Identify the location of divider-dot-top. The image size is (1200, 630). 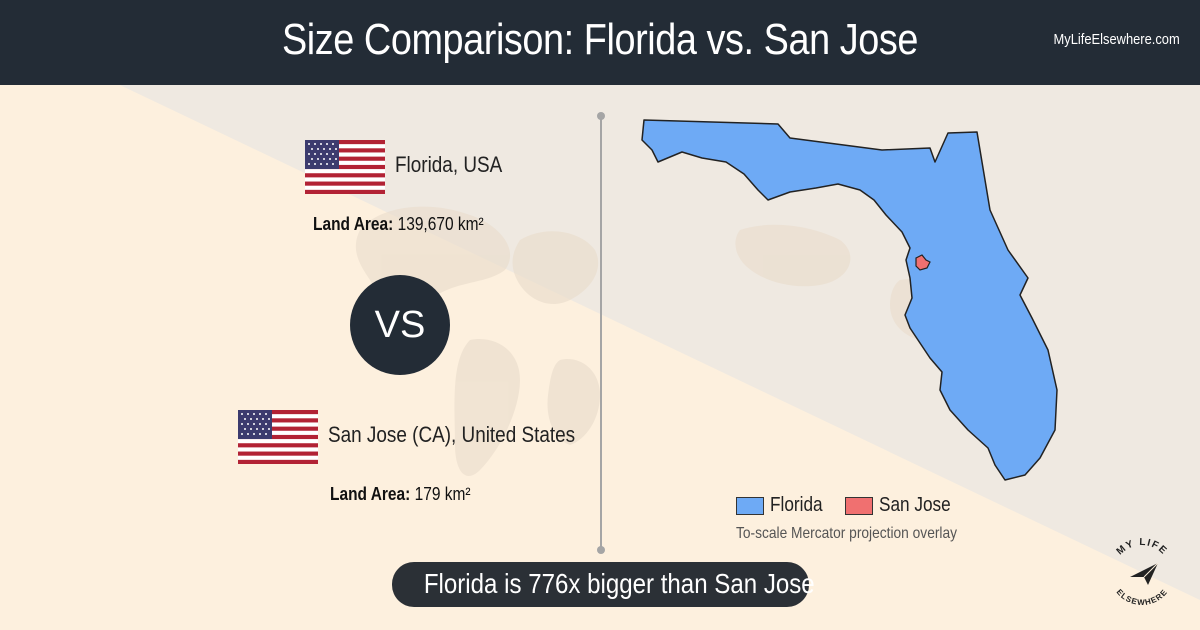
(601, 116).